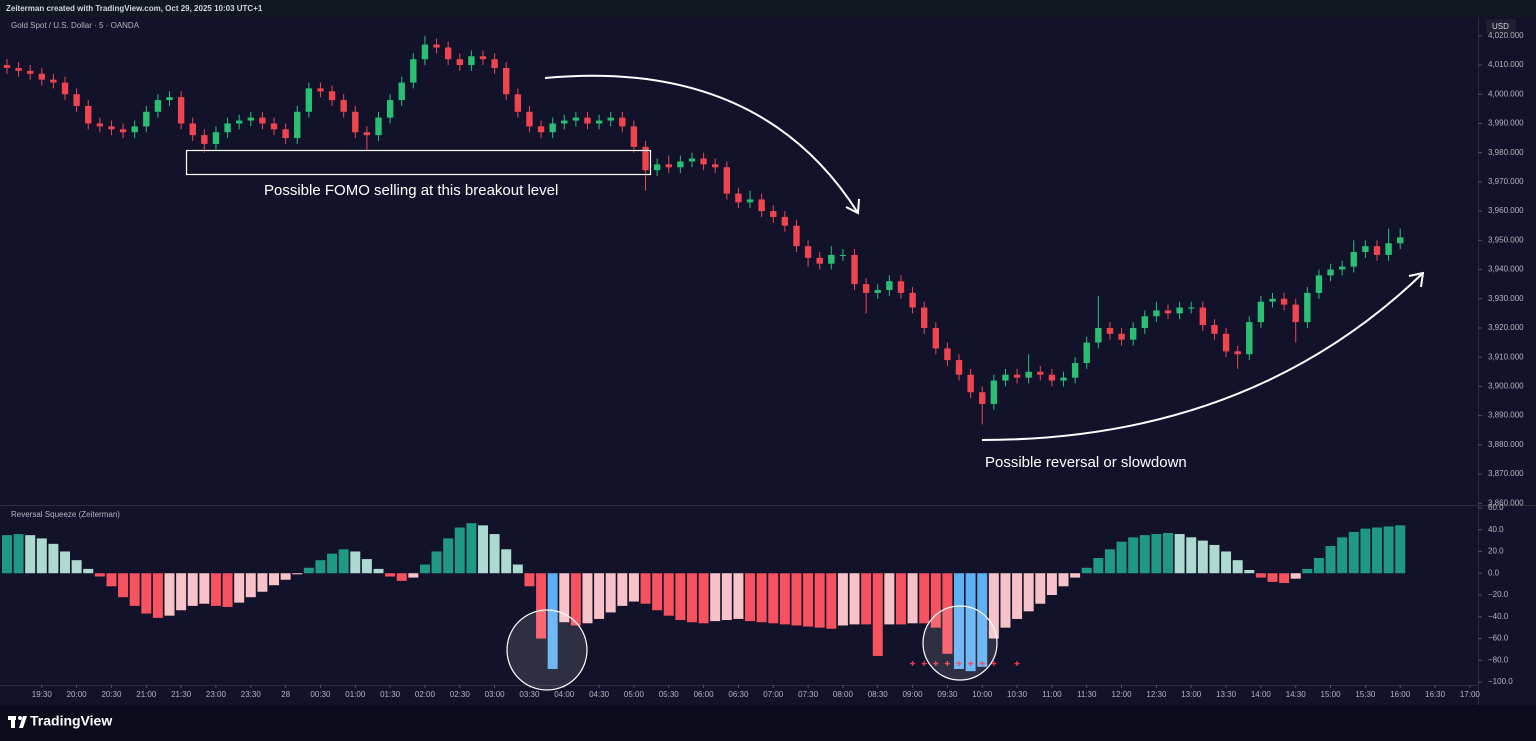  I want to click on x-tick-label: 06:00, so click(704, 694).